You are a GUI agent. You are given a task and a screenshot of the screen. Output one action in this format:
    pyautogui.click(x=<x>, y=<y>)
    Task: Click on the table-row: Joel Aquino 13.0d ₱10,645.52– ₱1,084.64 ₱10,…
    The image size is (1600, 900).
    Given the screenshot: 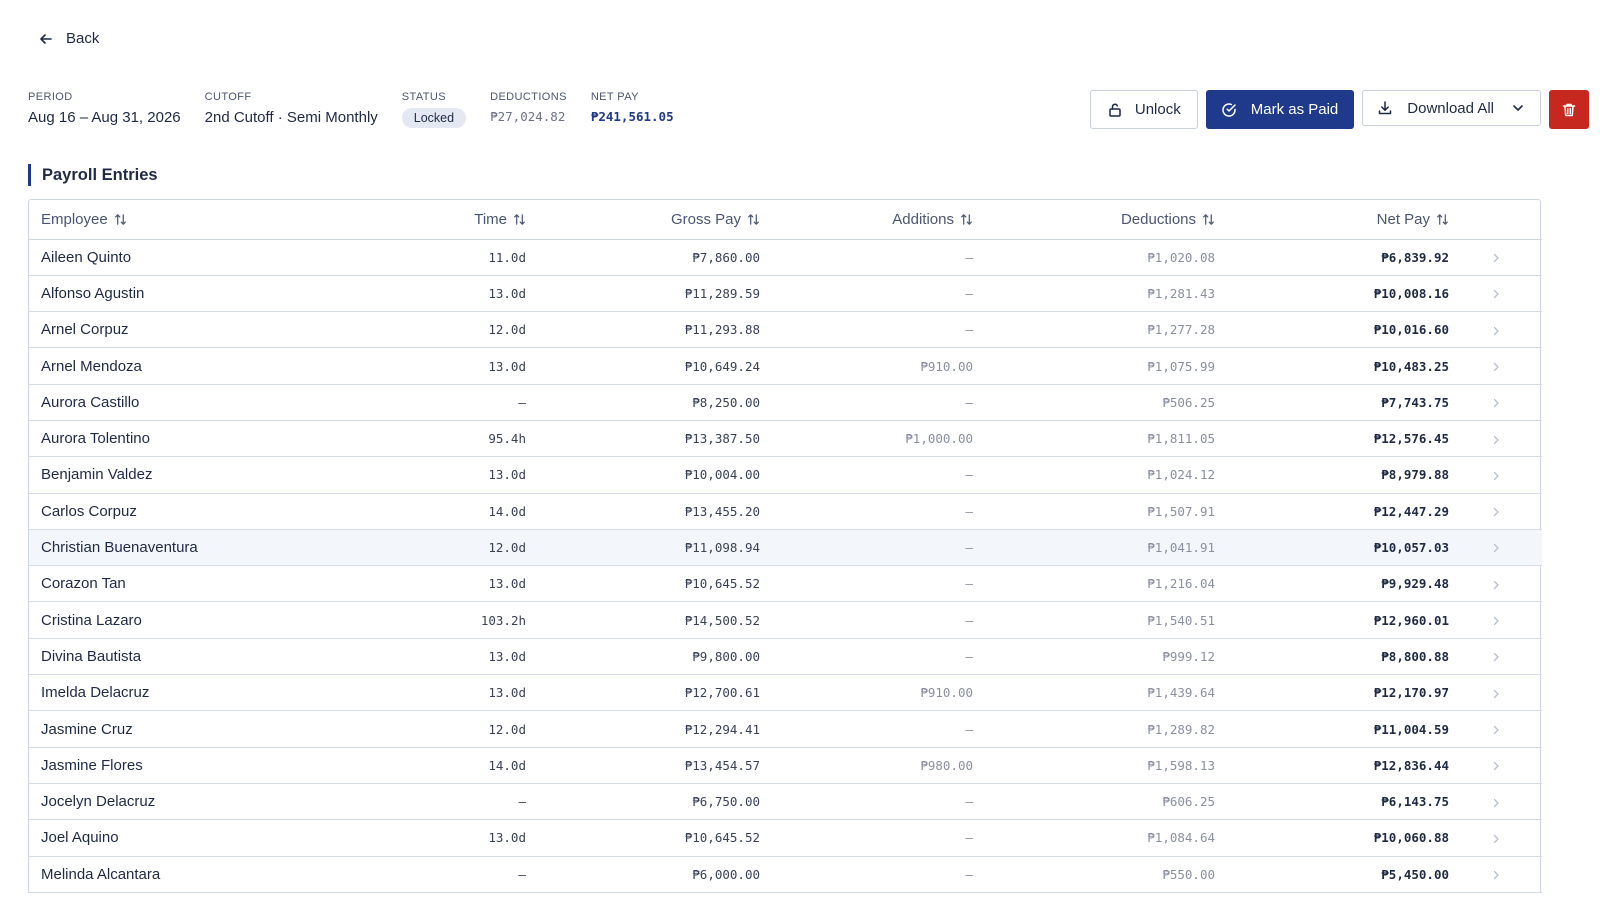 What is the action you would take?
    pyautogui.click(x=785, y=838)
    